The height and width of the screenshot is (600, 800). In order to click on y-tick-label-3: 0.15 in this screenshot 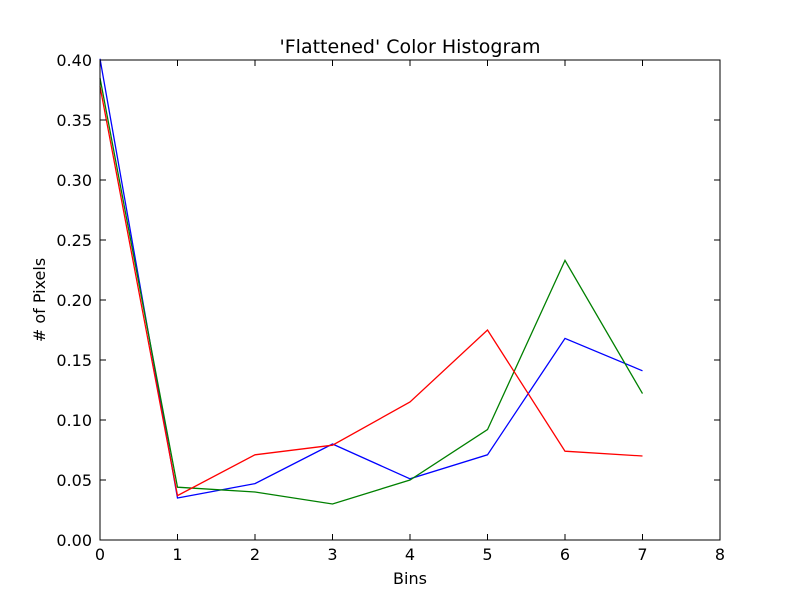, I will do `click(74, 360)`.